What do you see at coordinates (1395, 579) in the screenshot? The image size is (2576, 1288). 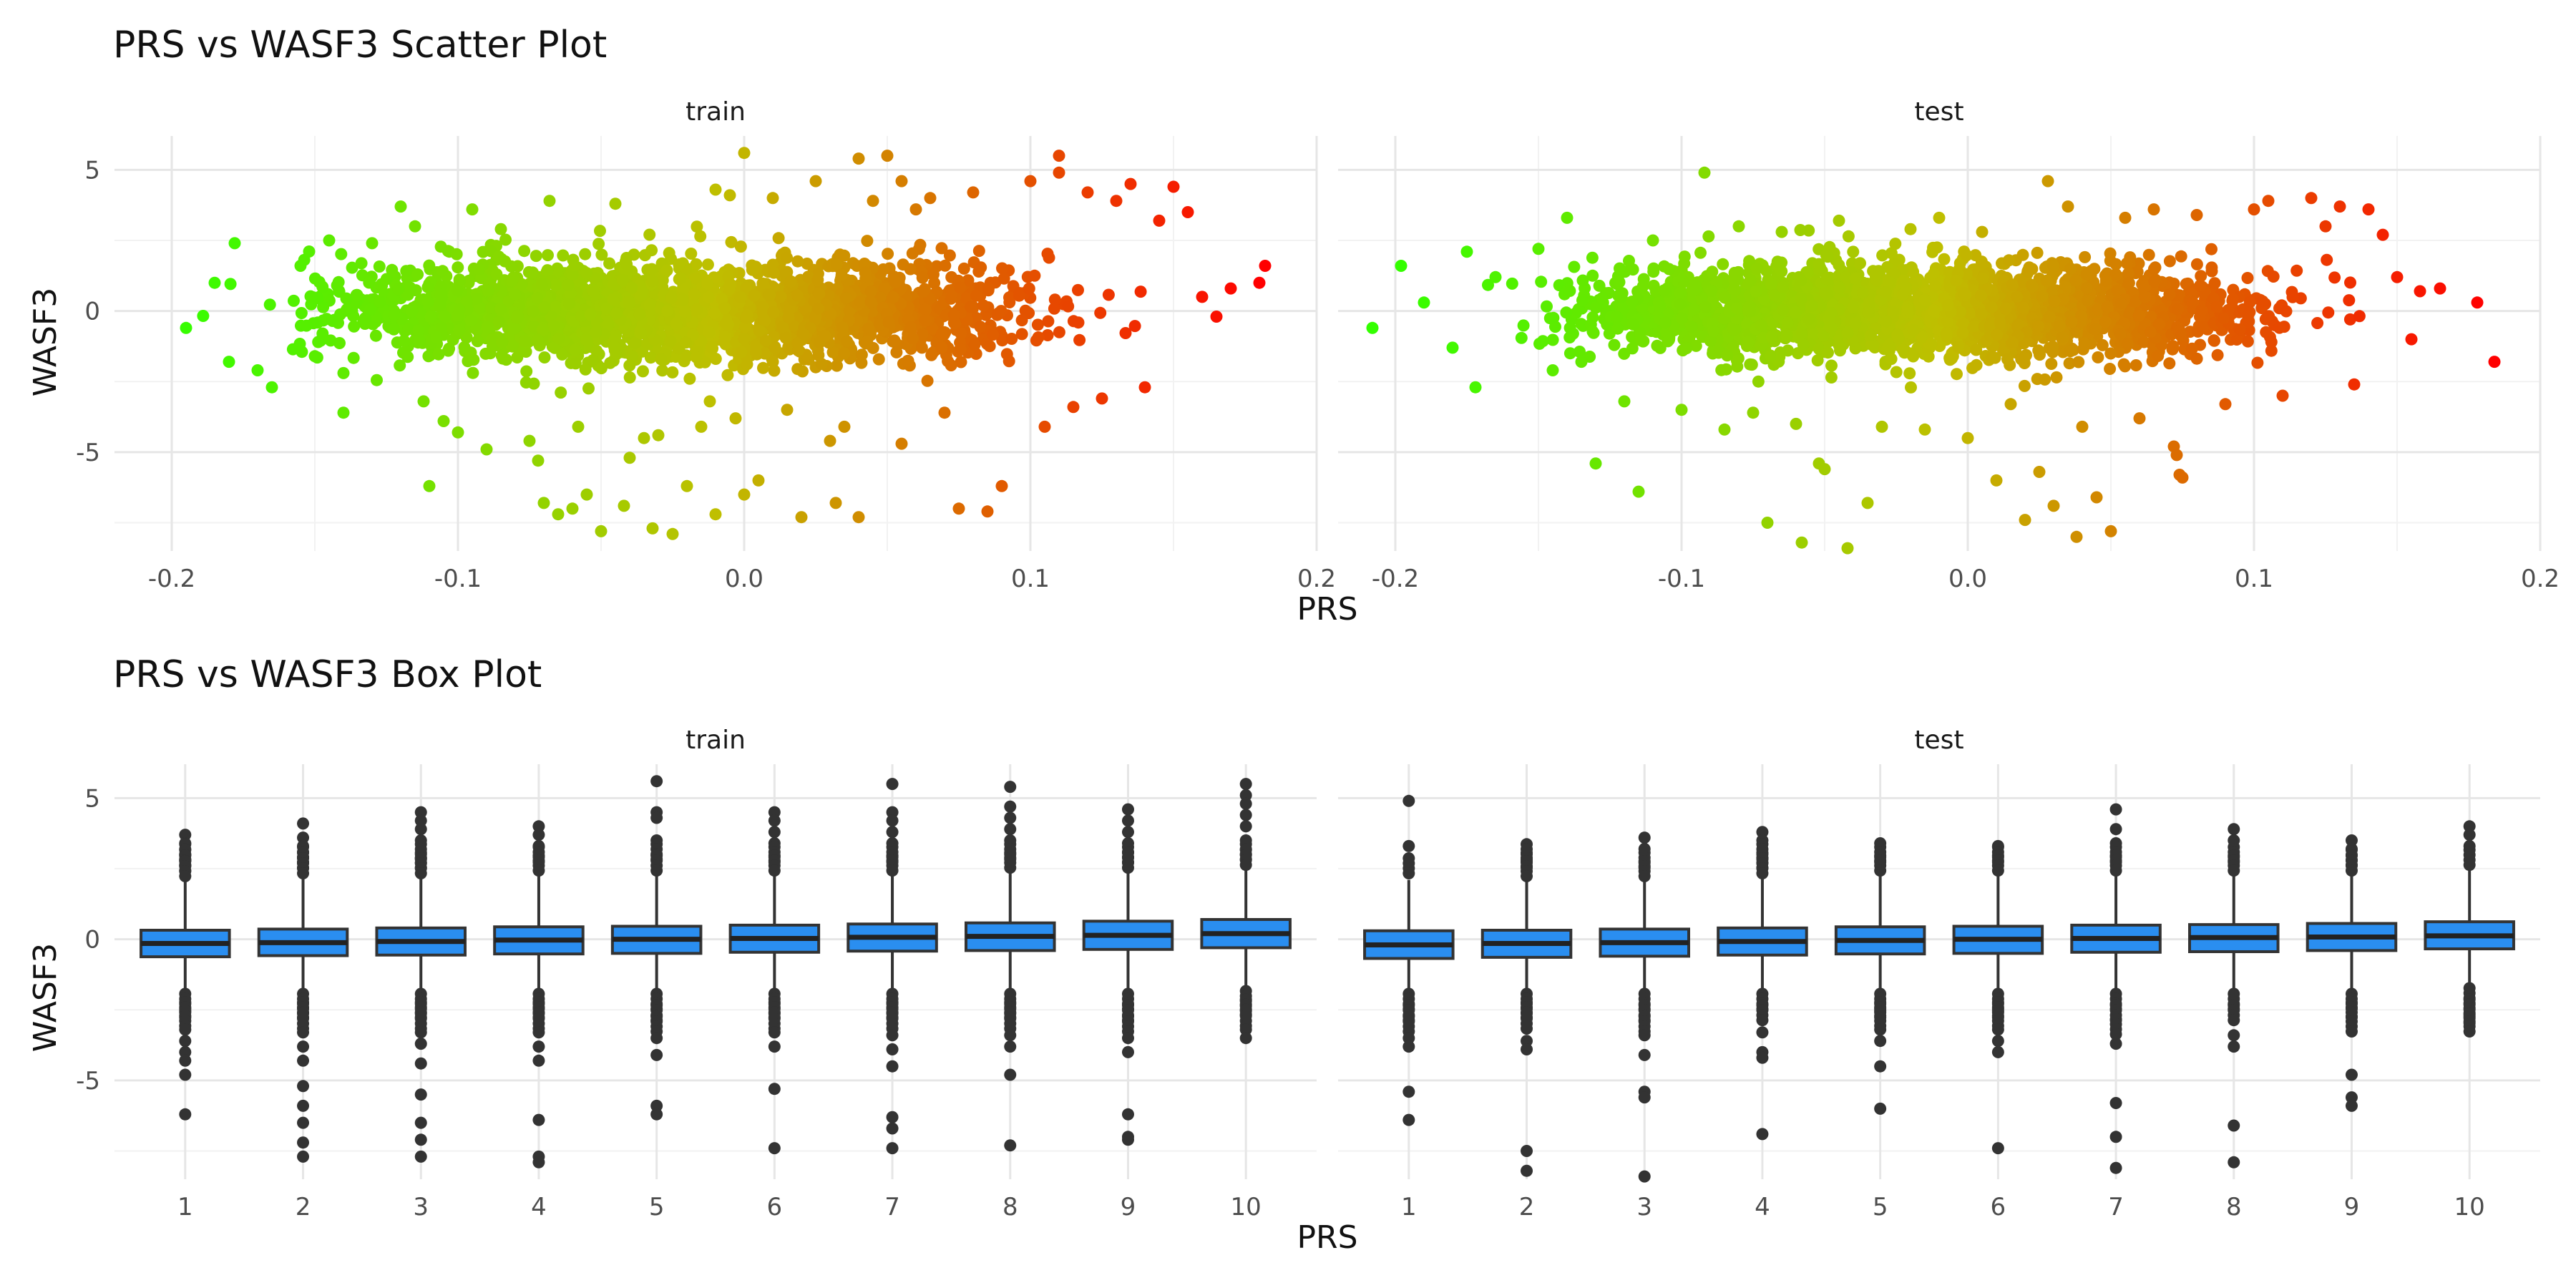 I see `scatter-test-x-tick-label: -0.2` at bounding box center [1395, 579].